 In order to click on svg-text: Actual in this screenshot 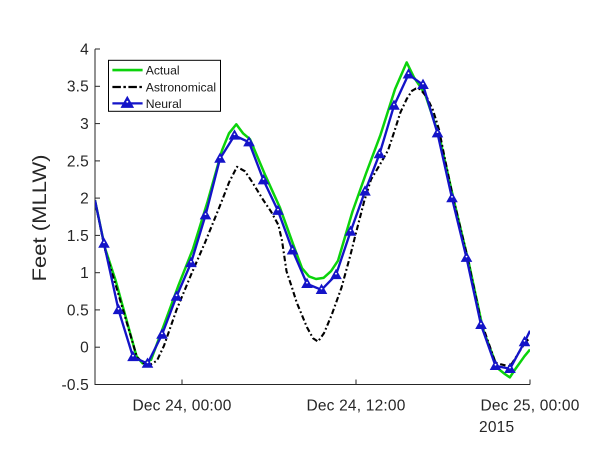, I will do `click(163, 71)`.